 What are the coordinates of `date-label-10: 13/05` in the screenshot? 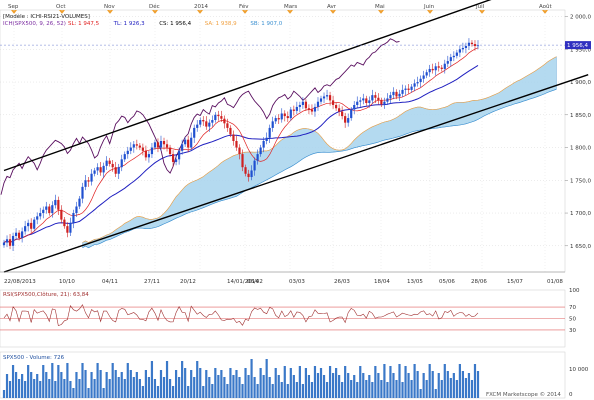 It's located at (415, 282).